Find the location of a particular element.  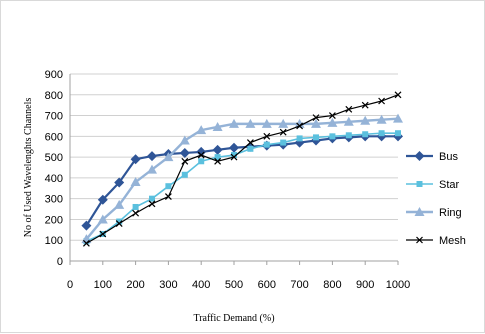

legend-label: Mesh is located at coordinates (452, 241).